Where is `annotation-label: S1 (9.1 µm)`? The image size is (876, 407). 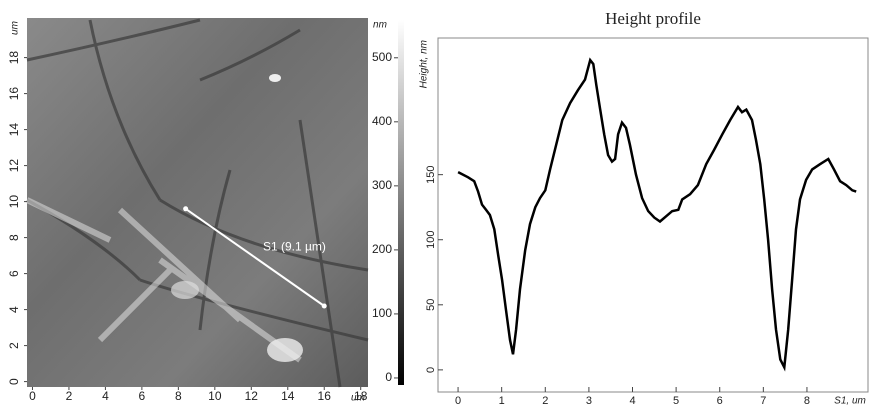
annotation-label: S1 (9.1 µm) is located at coordinates (294, 247).